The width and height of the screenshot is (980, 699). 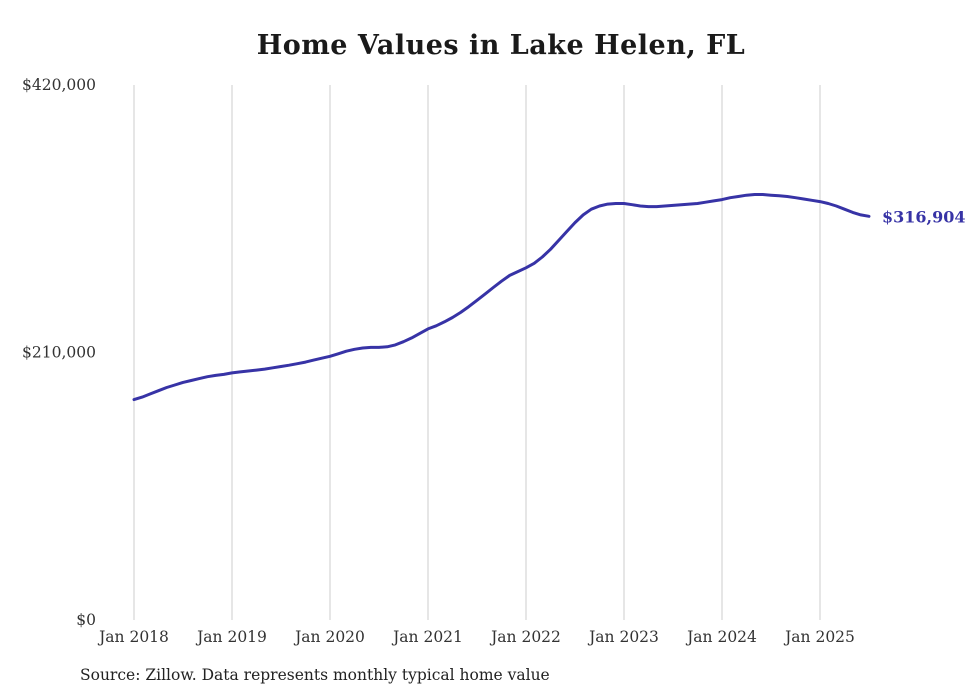 What do you see at coordinates (133, 637) in the screenshot?
I see `x-tick-label: Jan 2018` at bounding box center [133, 637].